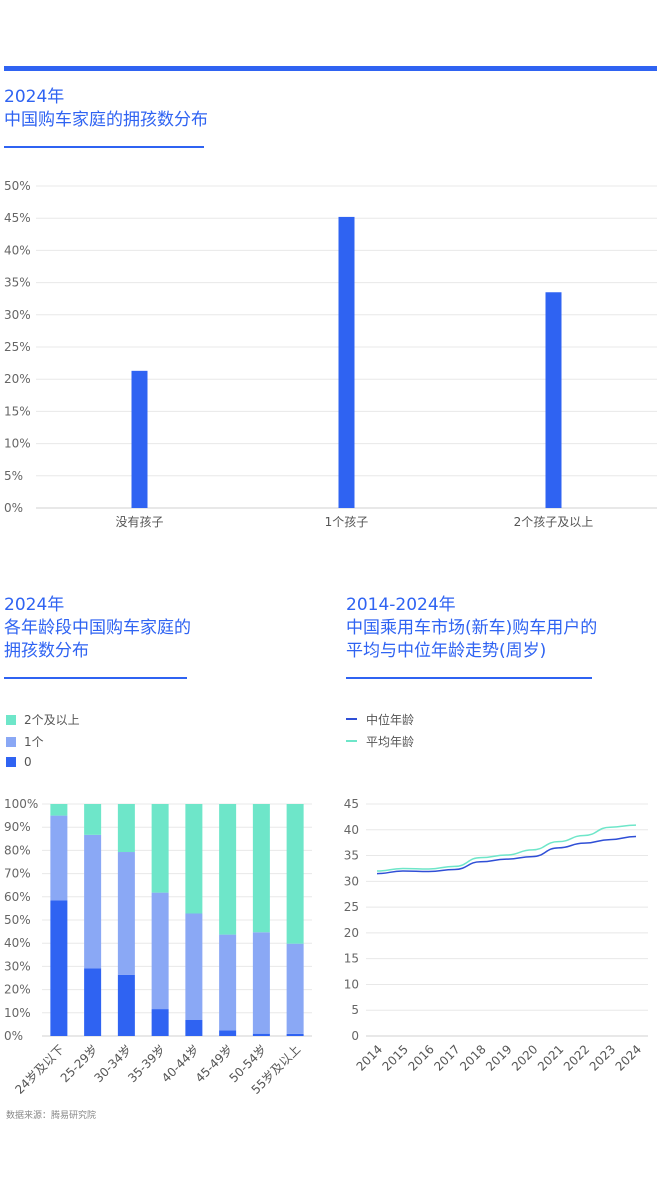  I want to click on chart2-y-tick: 10%, so click(17, 1013).